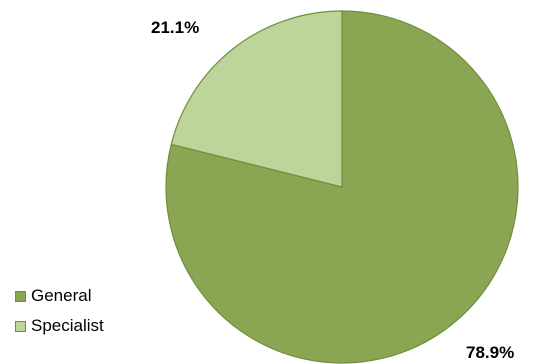 Image resolution: width=534 pixels, height=364 pixels. I want to click on legend-swatch-specialist, so click(20, 326).